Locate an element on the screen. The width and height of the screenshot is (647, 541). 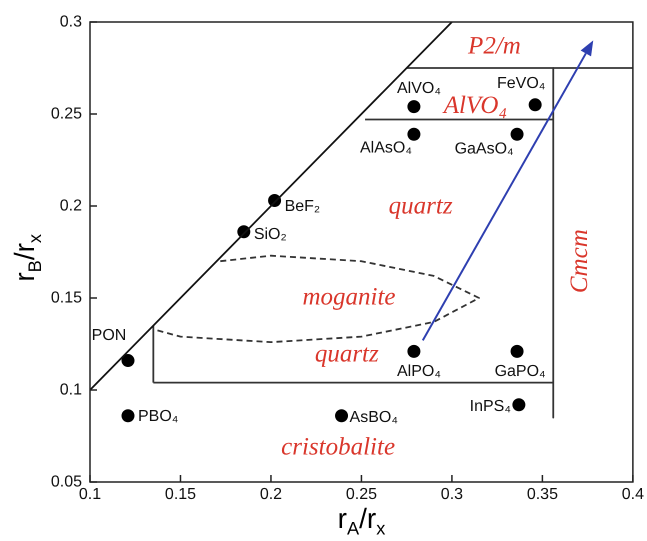
y-tick-label: 0.3 is located at coordinates (71, 21).